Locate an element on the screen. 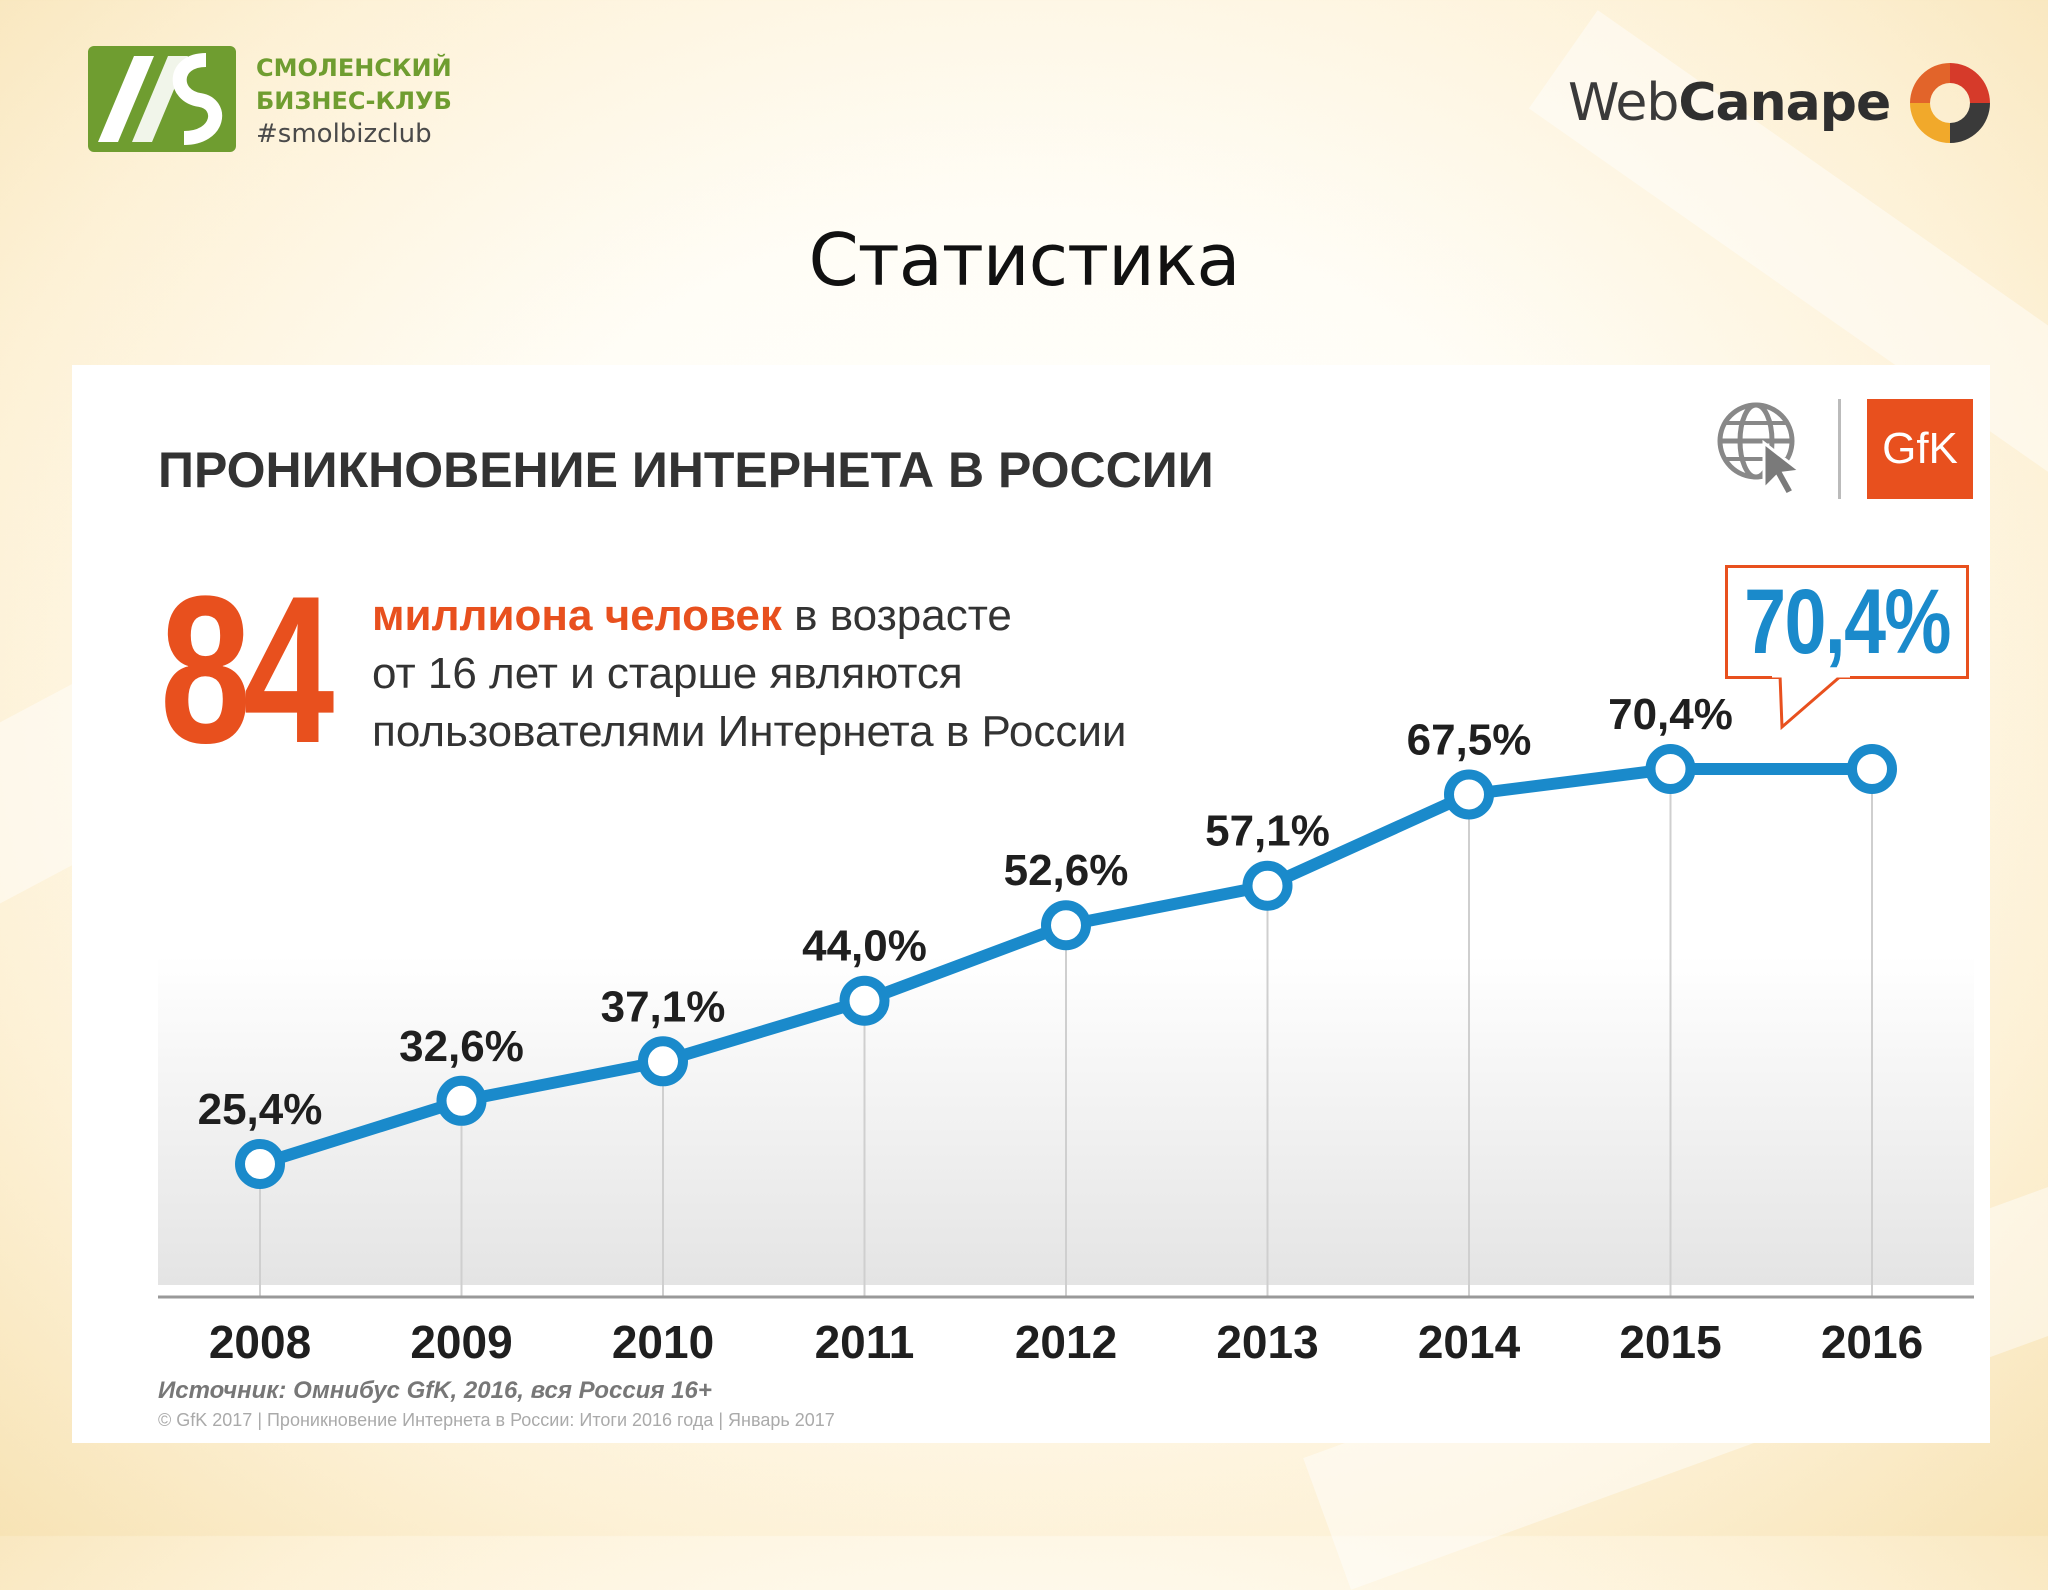 The width and height of the screenshot is (2048, 1590). x-tick-label: 2014 is located at coordinates (1469, 1342).